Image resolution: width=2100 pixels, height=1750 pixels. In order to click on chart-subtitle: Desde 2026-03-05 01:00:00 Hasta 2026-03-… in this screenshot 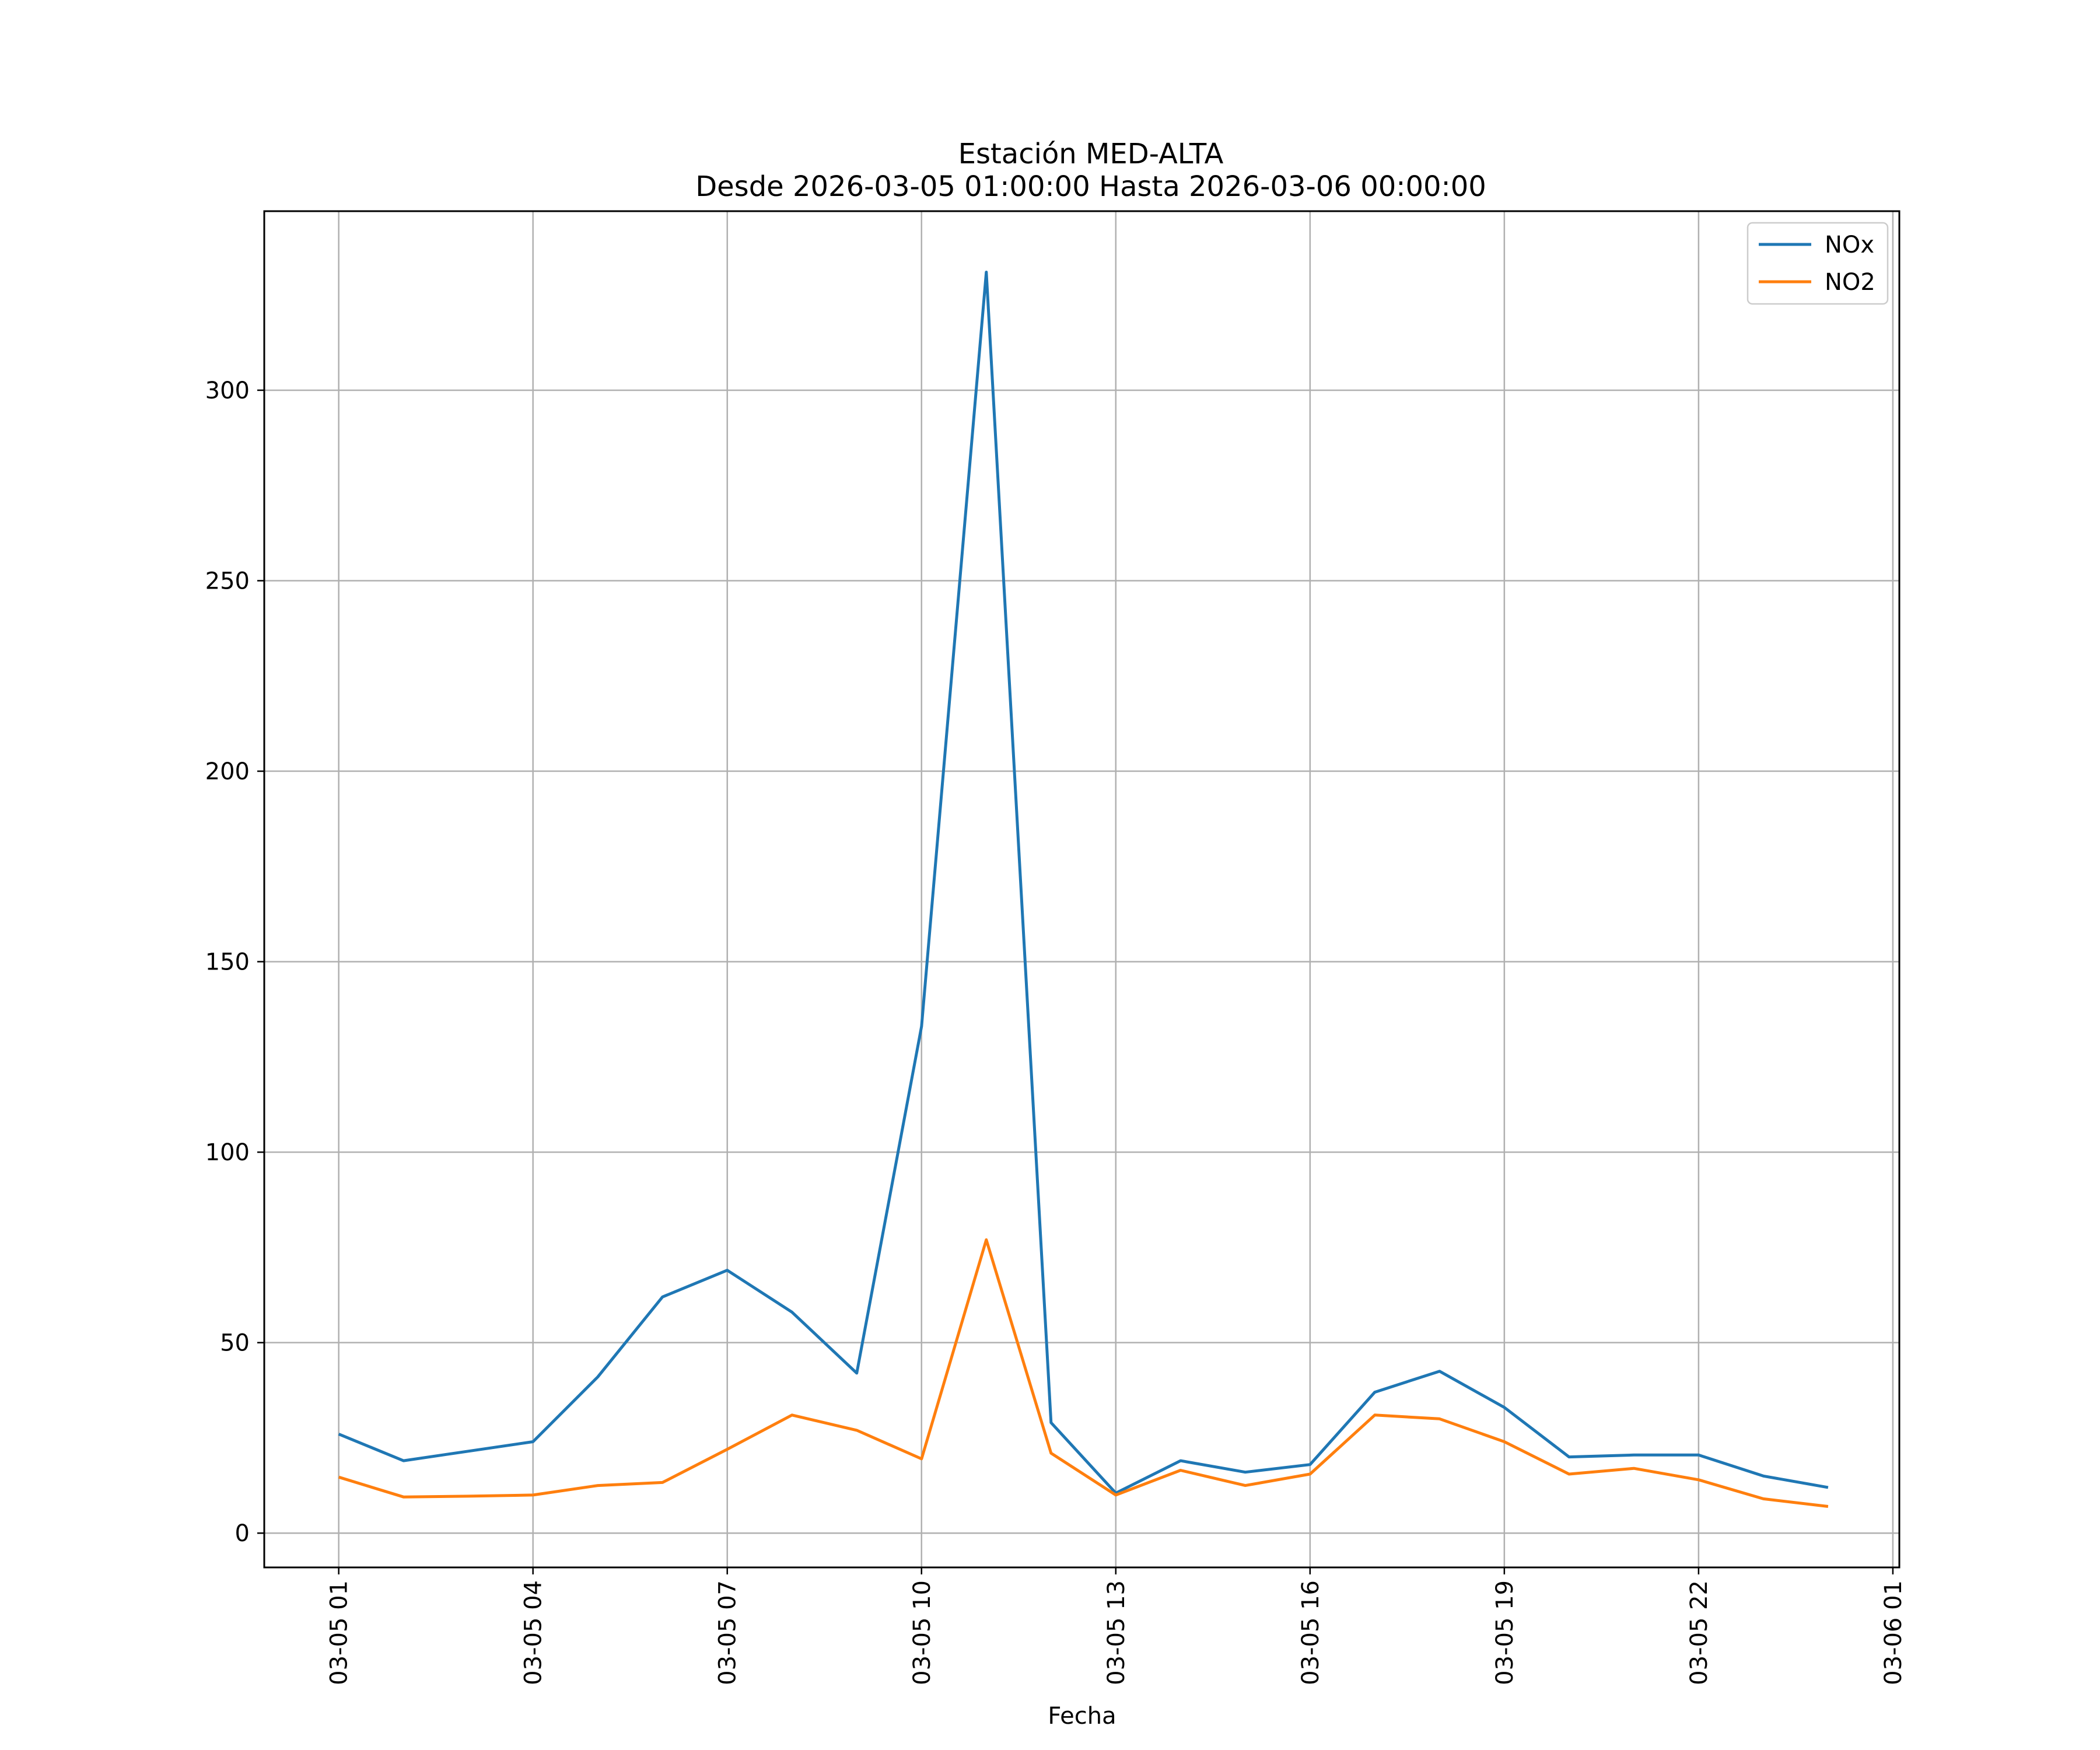, I will do `click(1090, 187)`.